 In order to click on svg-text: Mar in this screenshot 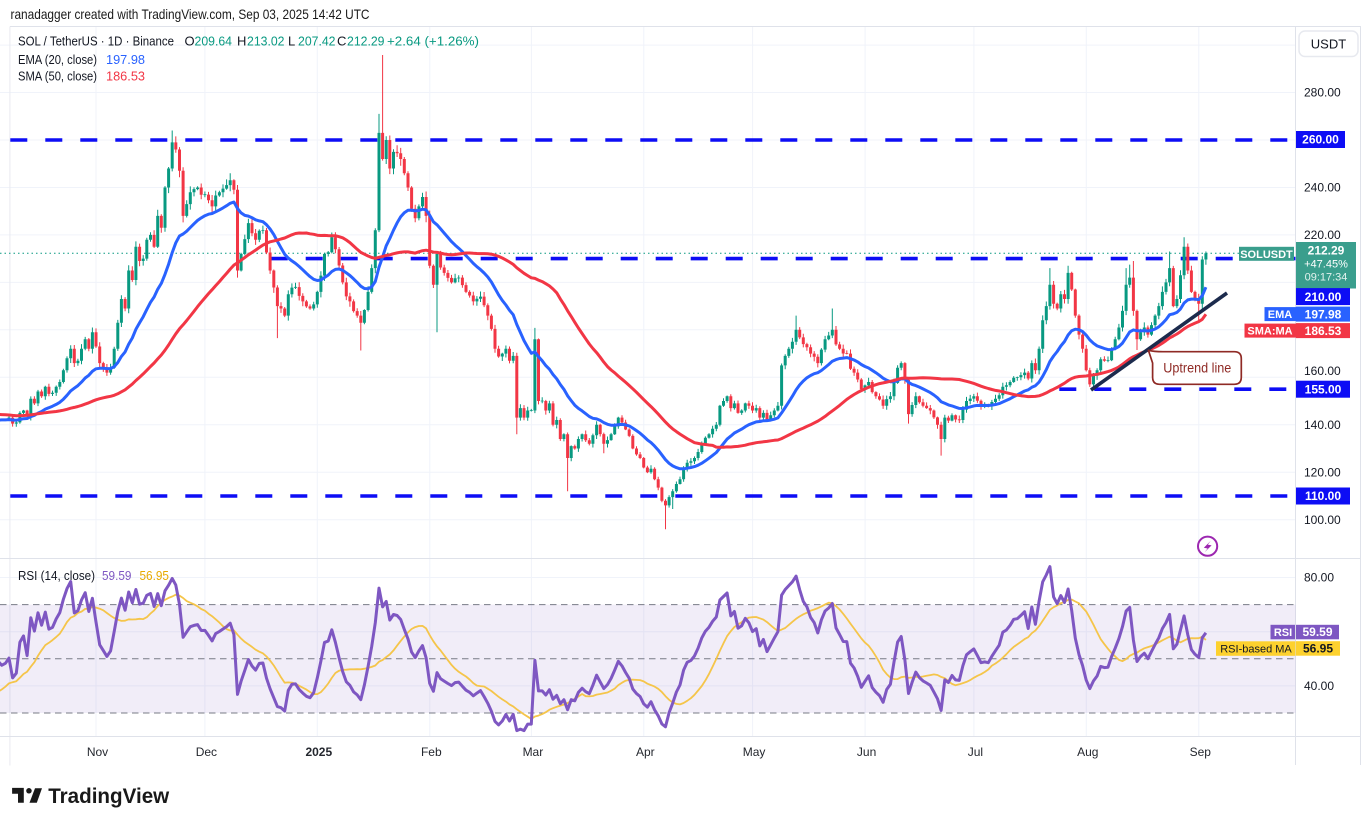, I will do `click(533, 752)`.